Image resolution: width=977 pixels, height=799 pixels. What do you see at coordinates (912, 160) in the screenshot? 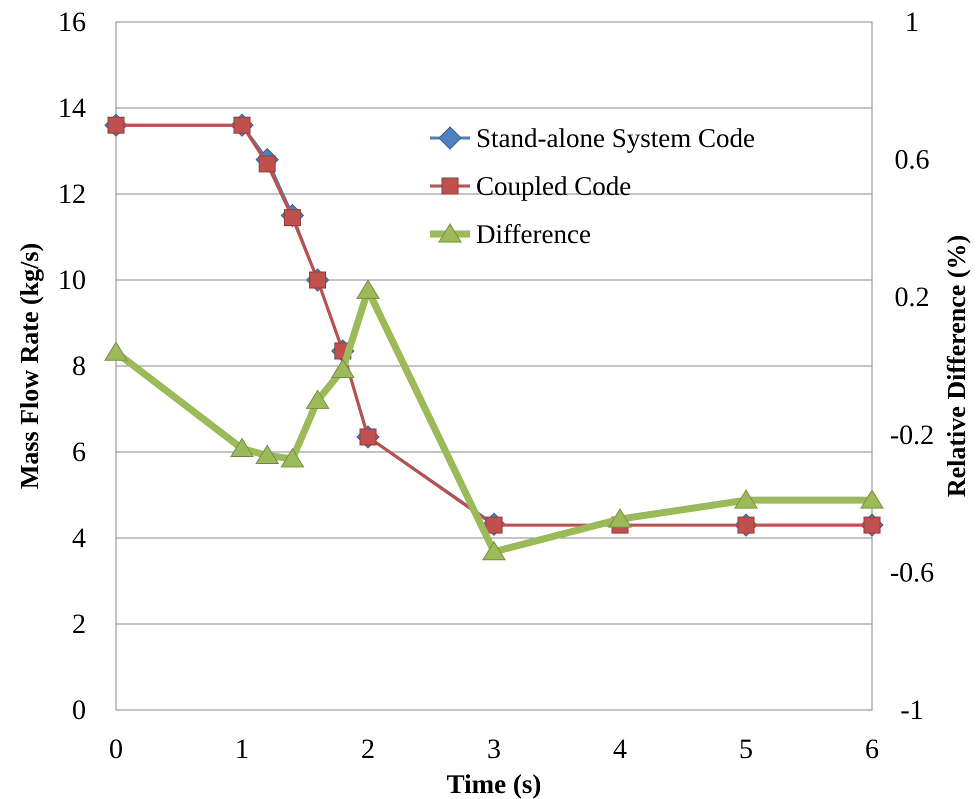
I see `y2-tick-label: 0.6` at bounding box center [912, 160].